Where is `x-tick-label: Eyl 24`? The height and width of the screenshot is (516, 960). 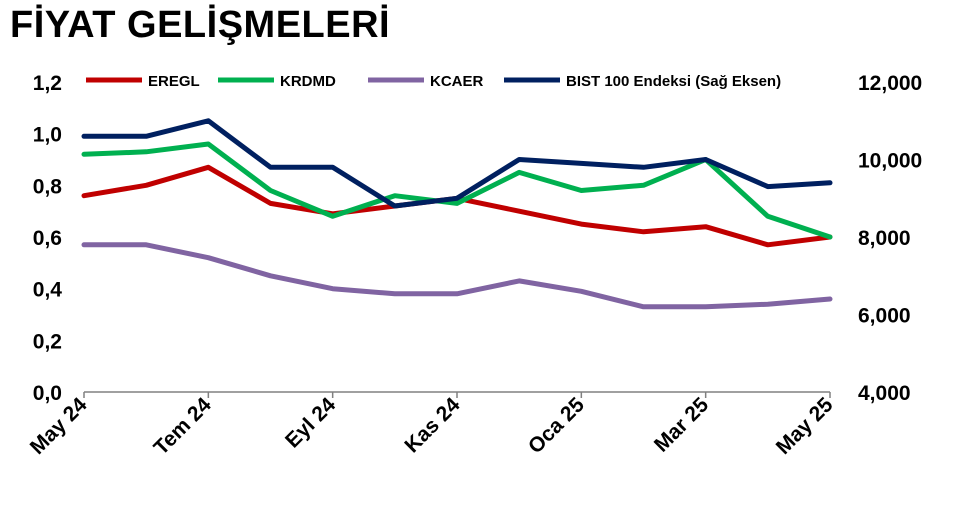
x-tick-label: Eyl 24 is located at coordinates (310, 422).